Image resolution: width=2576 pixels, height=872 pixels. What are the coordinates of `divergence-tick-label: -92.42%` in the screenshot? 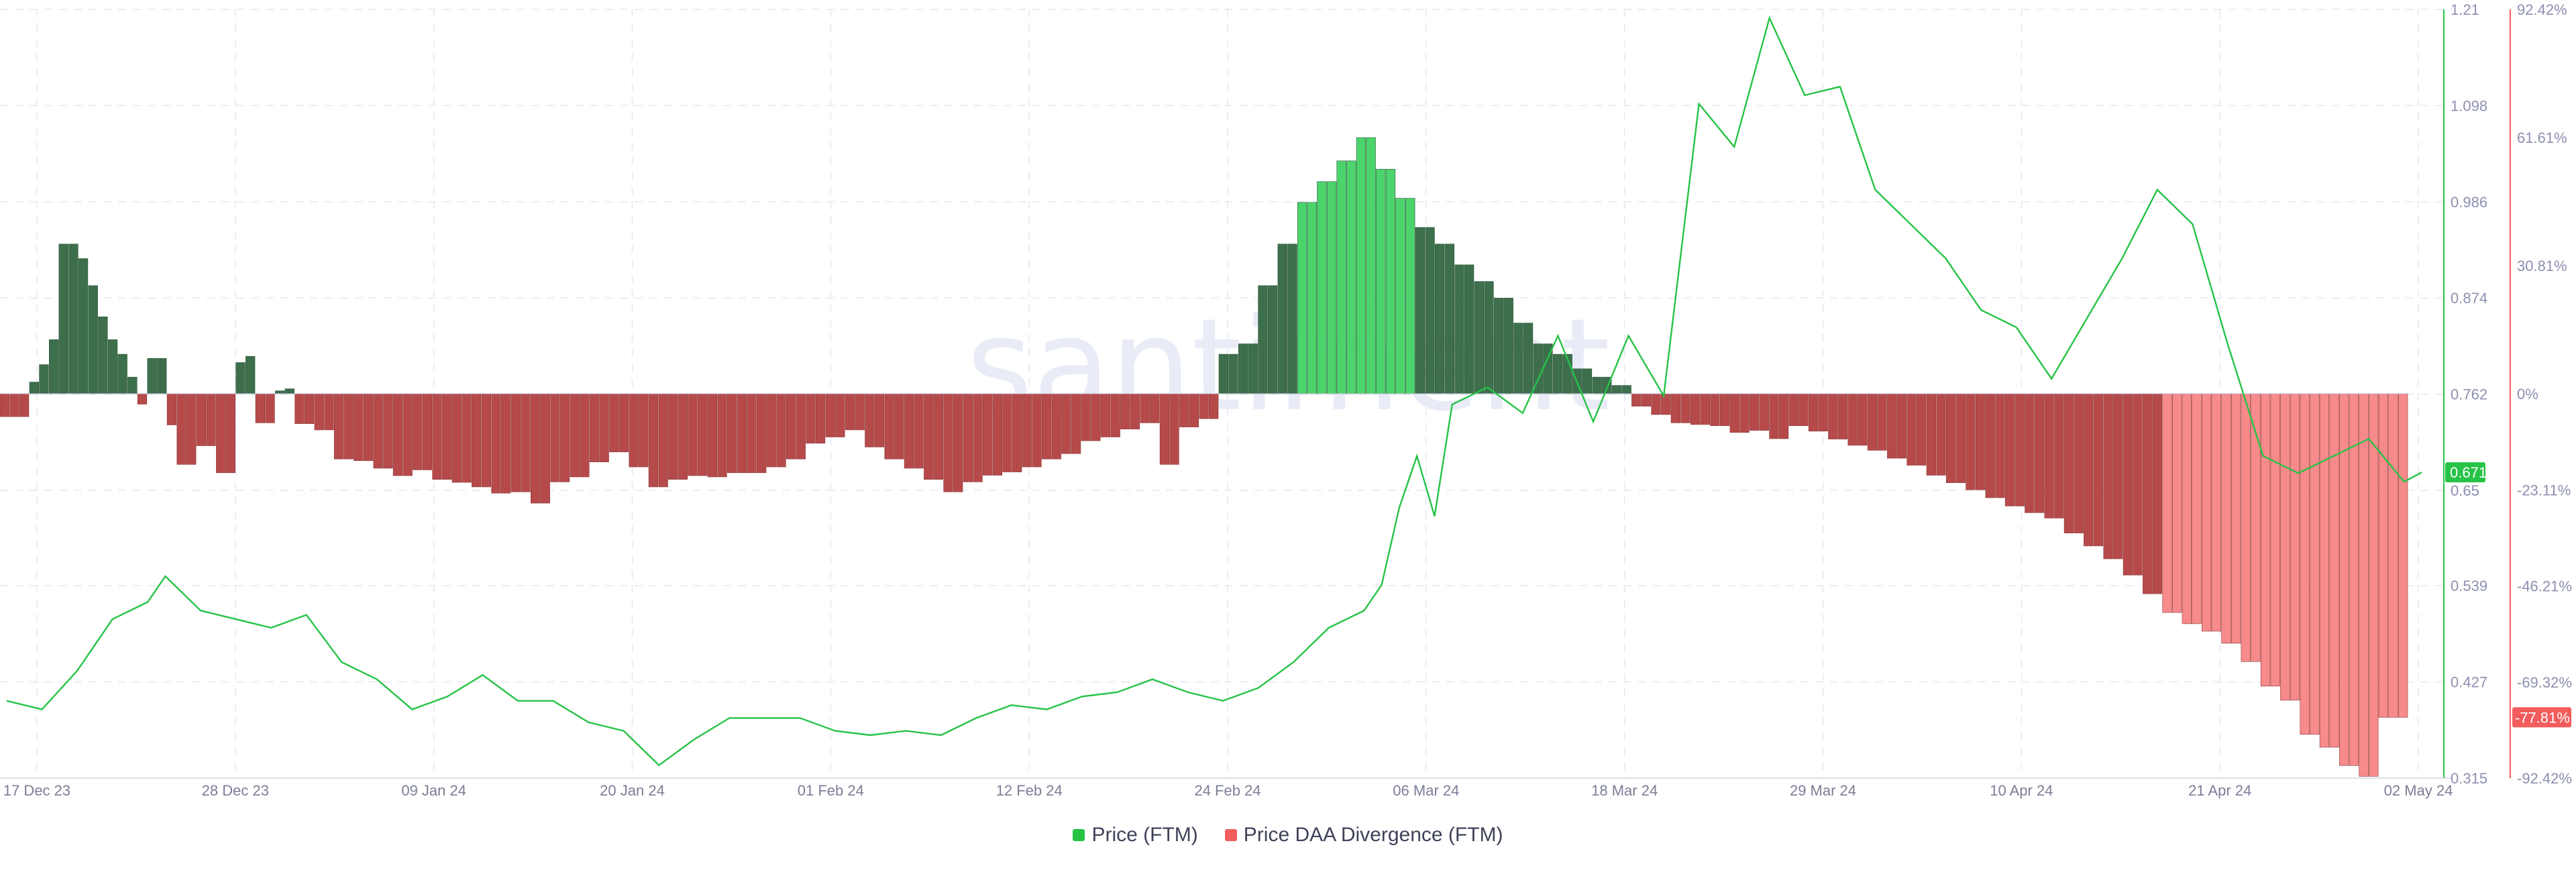 It's located at (2544, 778).